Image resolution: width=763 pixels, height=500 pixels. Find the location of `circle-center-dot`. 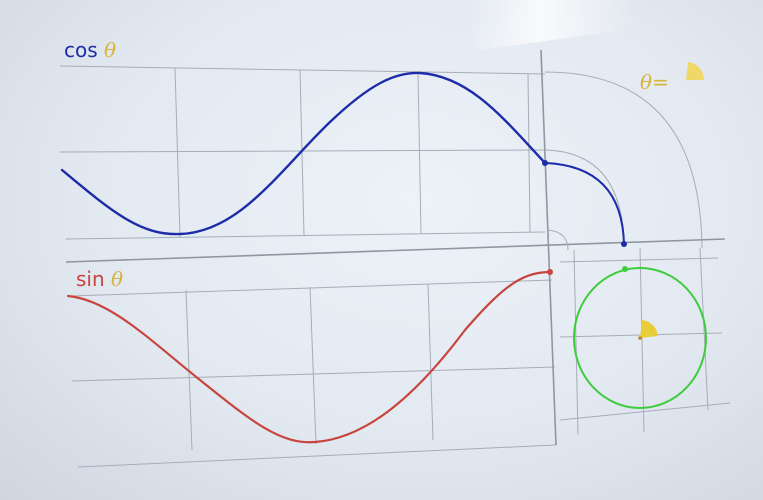

circle-center-dot is located at coordinates (640, 338).